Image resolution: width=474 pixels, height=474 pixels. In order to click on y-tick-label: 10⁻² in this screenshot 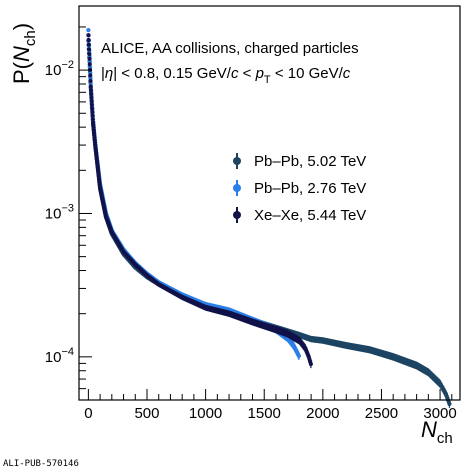, I will do `click(59, 69)`.